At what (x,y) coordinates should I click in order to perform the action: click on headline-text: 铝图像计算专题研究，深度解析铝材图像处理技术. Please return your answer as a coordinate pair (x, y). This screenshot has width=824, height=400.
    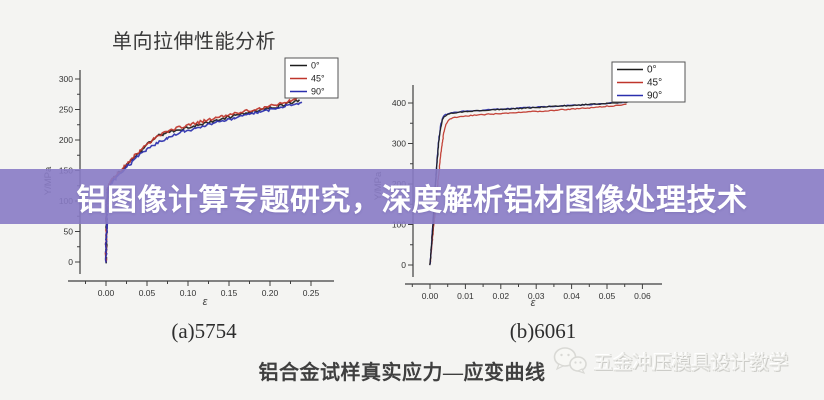
    Looking at the image, I should click on (412, 200).